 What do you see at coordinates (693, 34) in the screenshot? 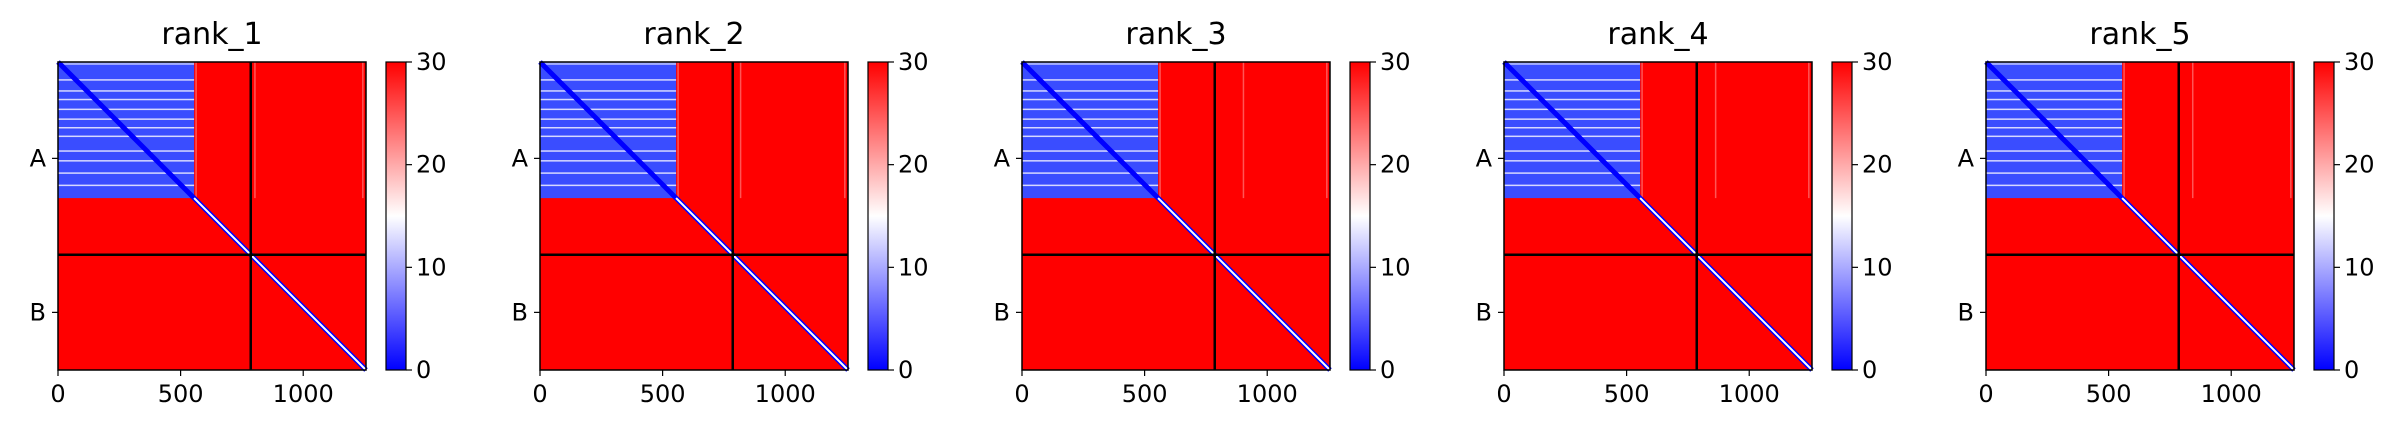
I see `panel-title: rank_2` at bounding box center [693, 34].